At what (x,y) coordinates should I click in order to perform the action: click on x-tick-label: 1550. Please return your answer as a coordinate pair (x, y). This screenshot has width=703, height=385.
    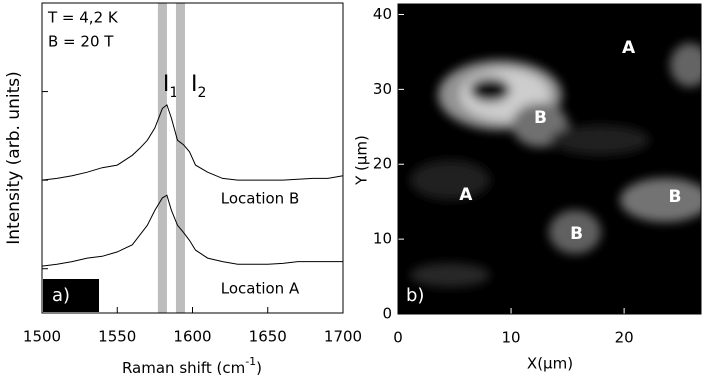
    Looking at the image, I should click on (117, 337).